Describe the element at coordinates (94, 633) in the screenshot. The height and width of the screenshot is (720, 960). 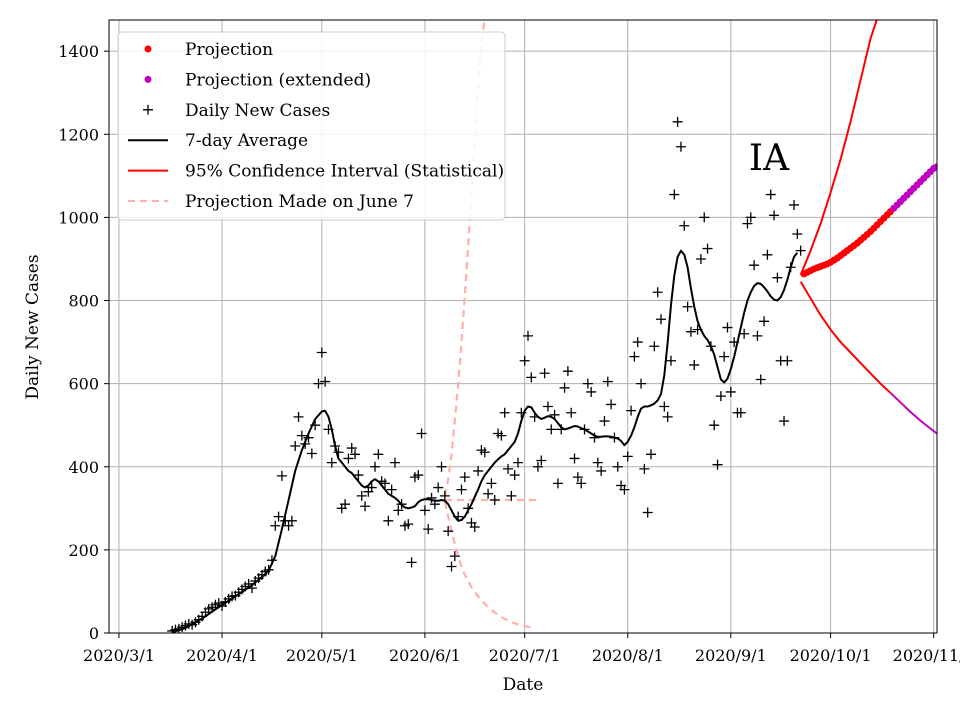
I see `y-tick-label: 0` at that location.